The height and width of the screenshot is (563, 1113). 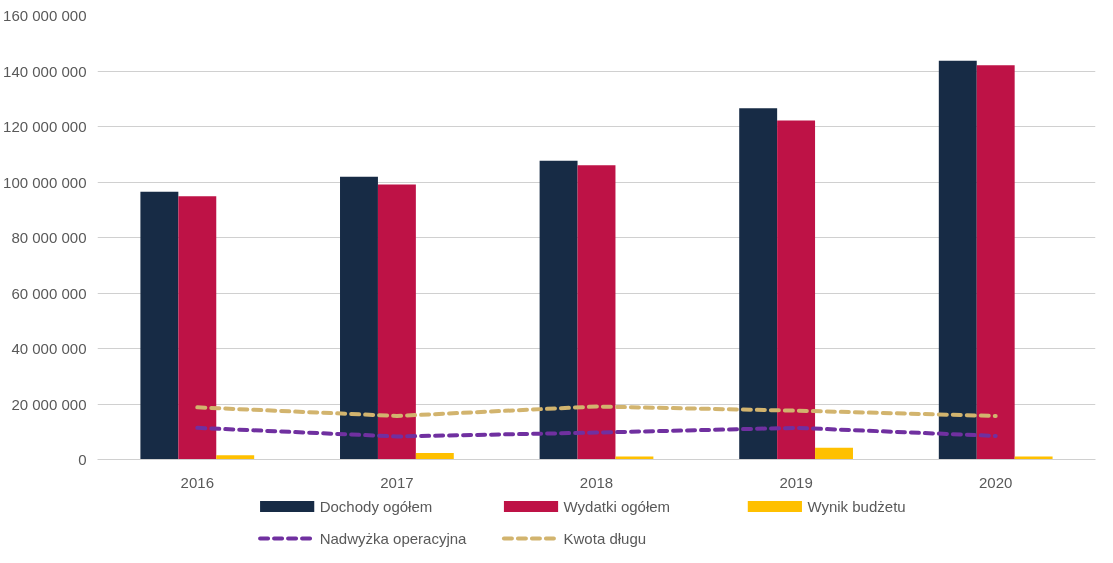 I want to click on x-tick-label: 2016, so click(x=197, y=482).